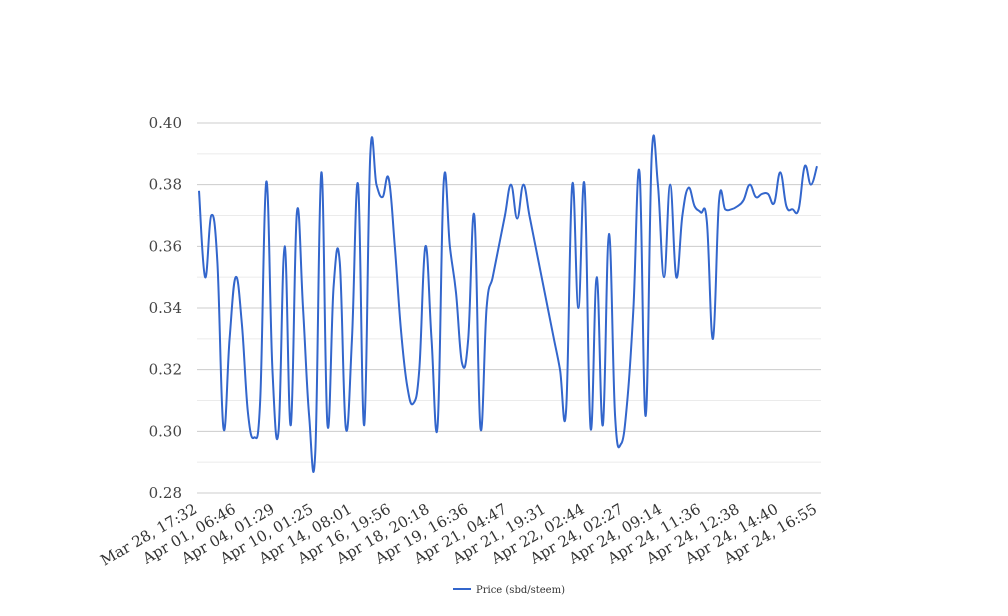  Describe the element at coordinates (165, 185) in the screenshot. I see `y-tick-label: 0.38` at that location.